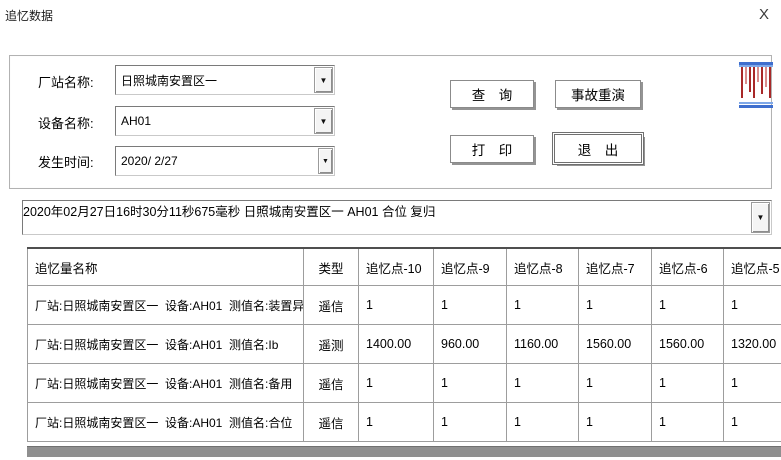 The width and height of the screenshot is (781, 460). Describe the element at coordinates (598, 94) in the screenshot. I see `accident-replay-button: 事故重演` at that location.